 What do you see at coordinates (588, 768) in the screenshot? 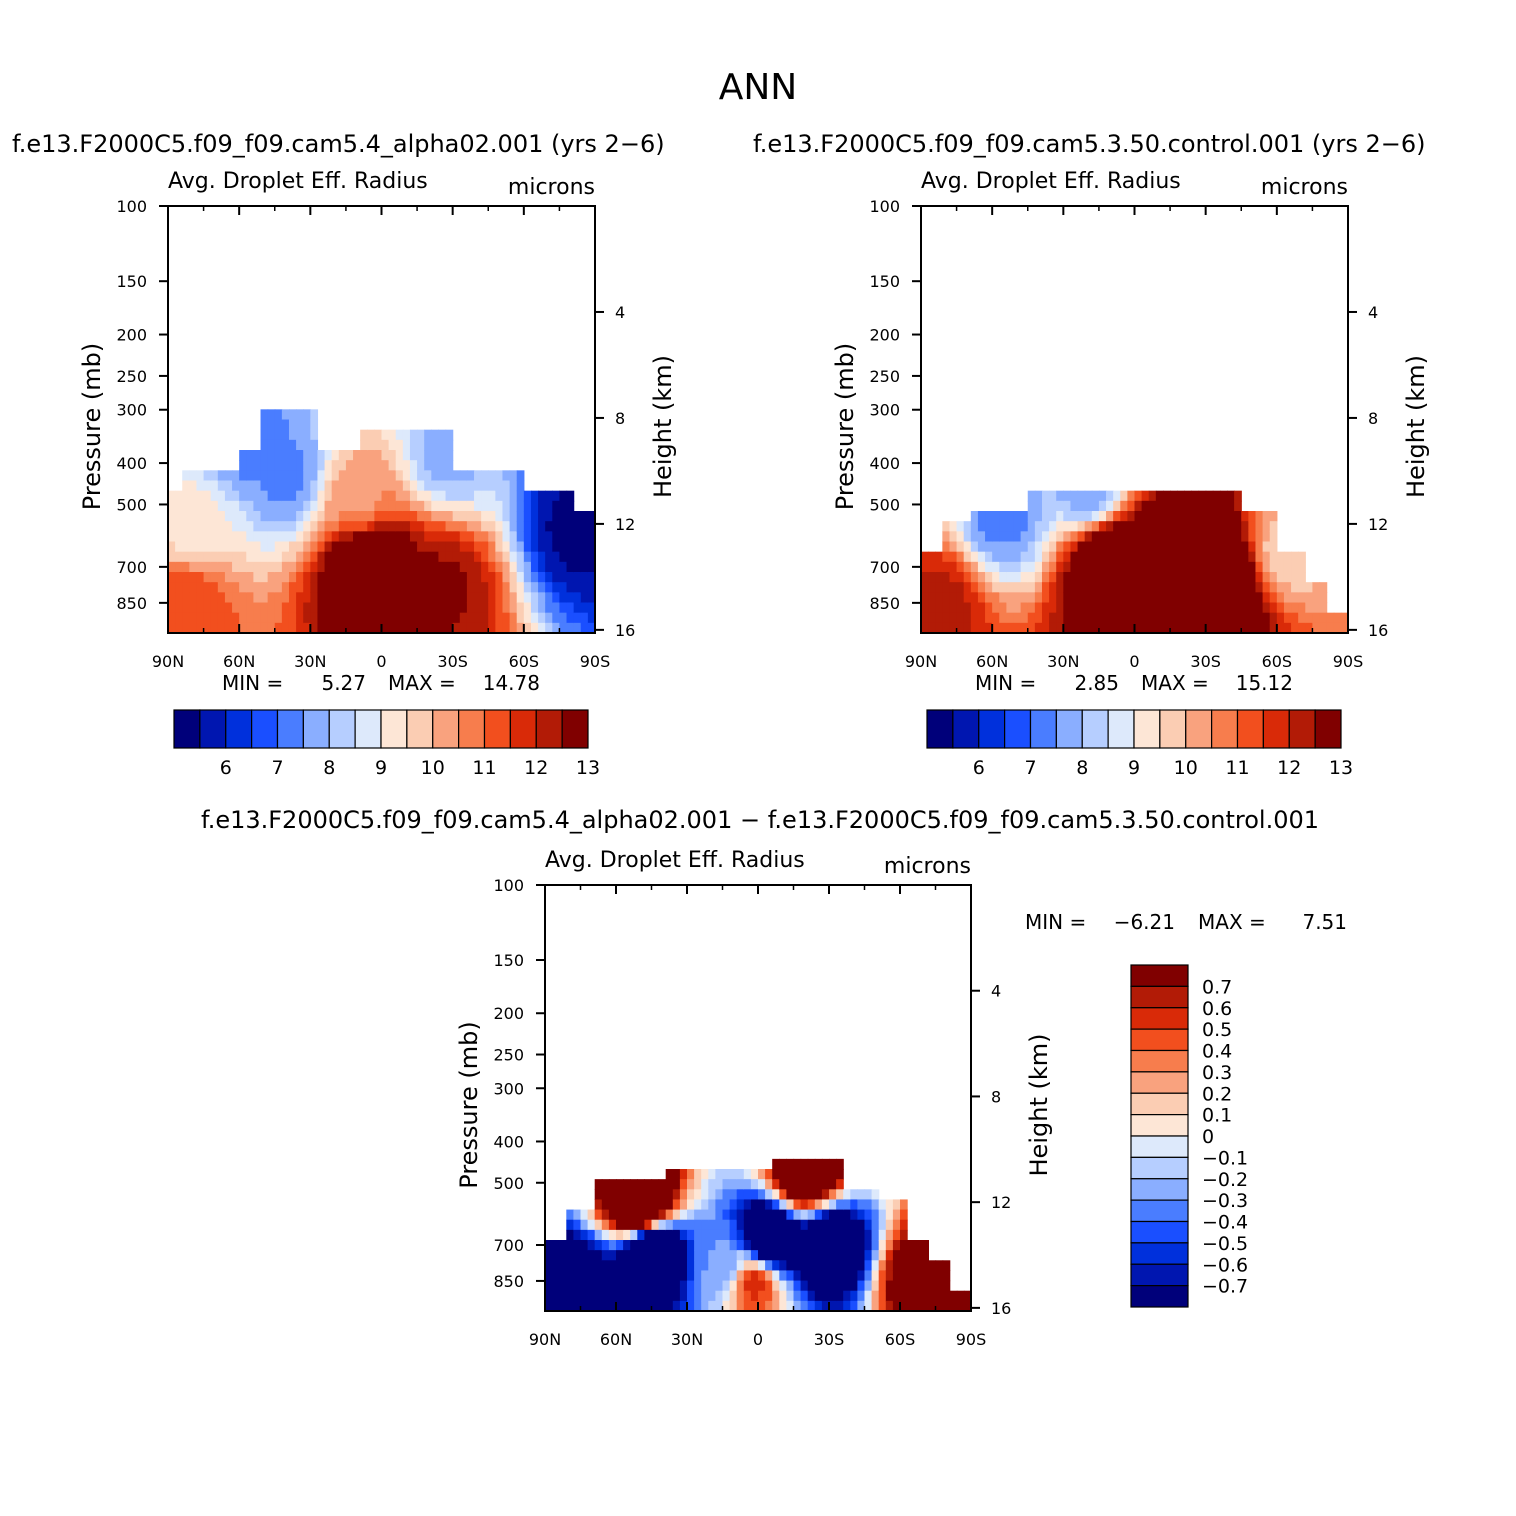
I see `colorbar-label: 13` at bounding box center [588, 768].